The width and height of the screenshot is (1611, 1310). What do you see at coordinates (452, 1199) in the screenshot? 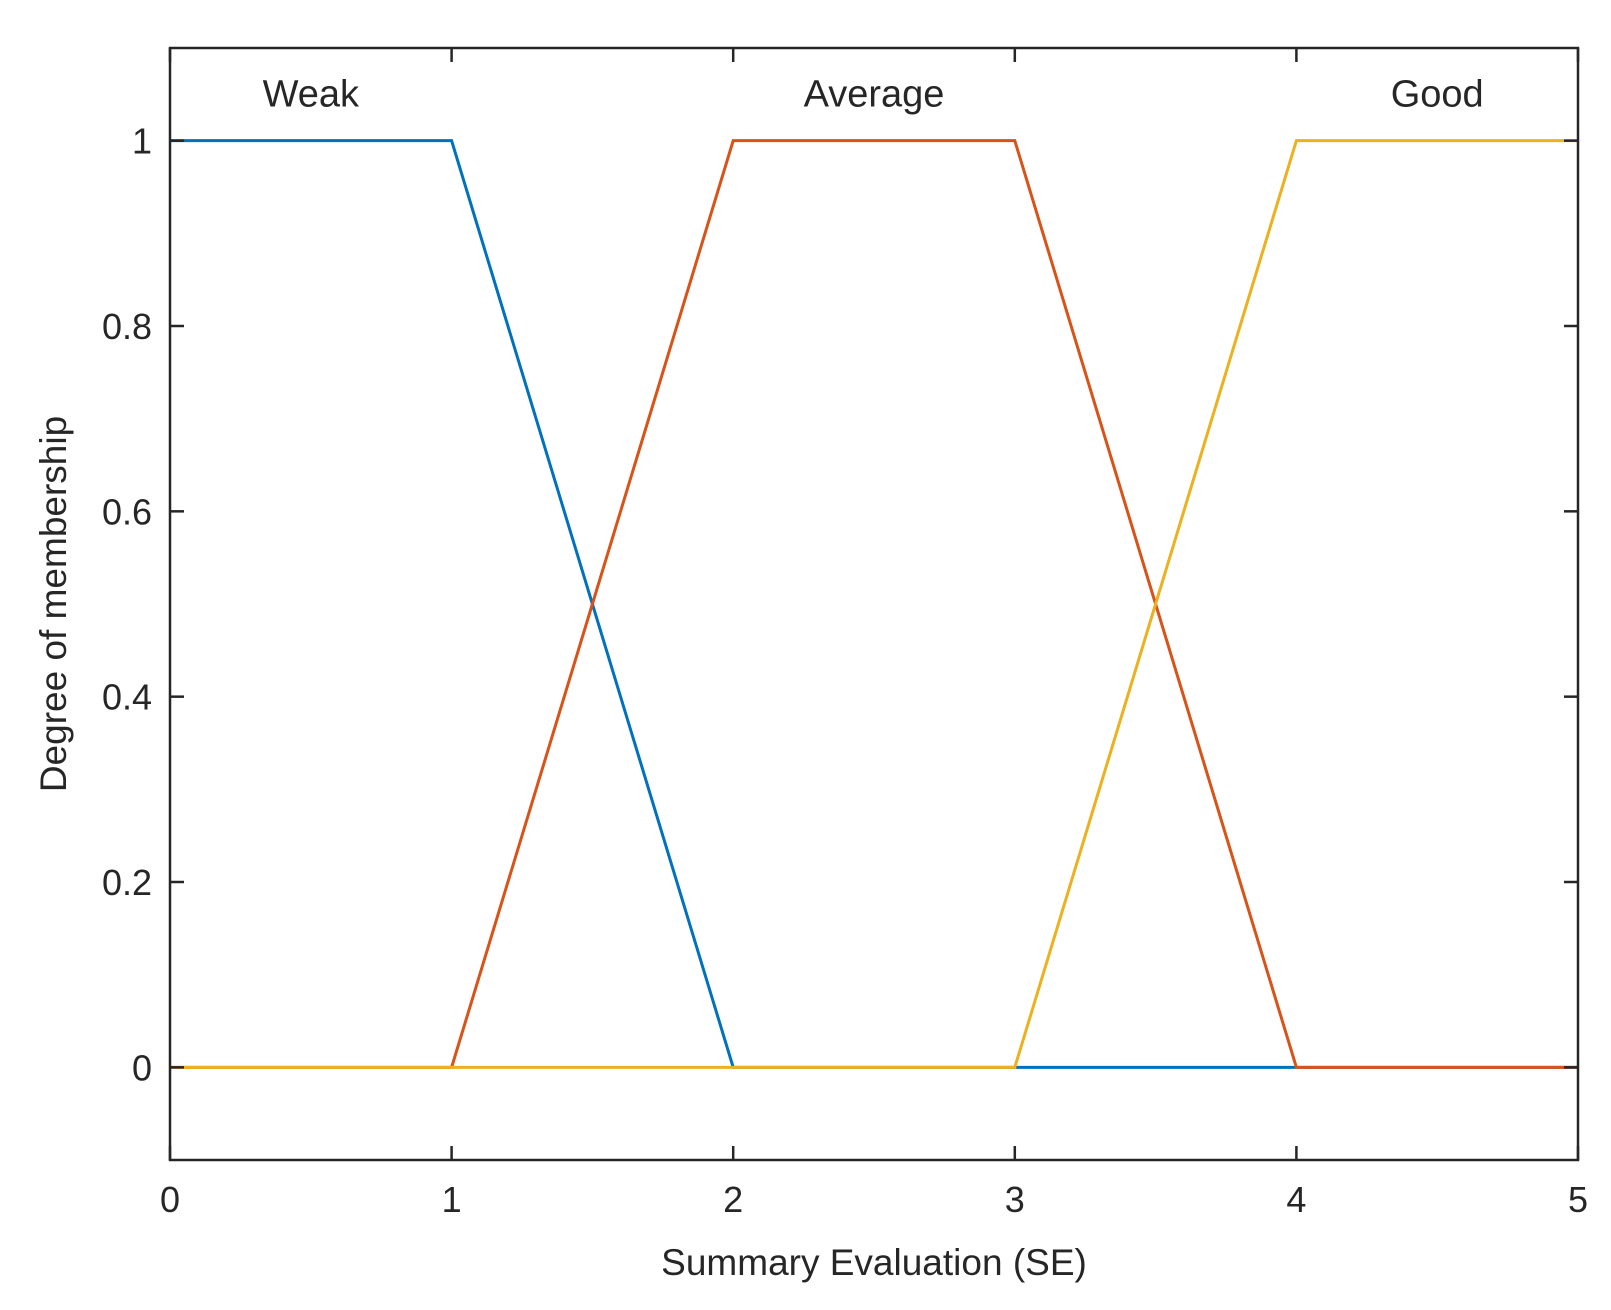
I see `x-tick-label: 1` at bounding box center [452, 1199].